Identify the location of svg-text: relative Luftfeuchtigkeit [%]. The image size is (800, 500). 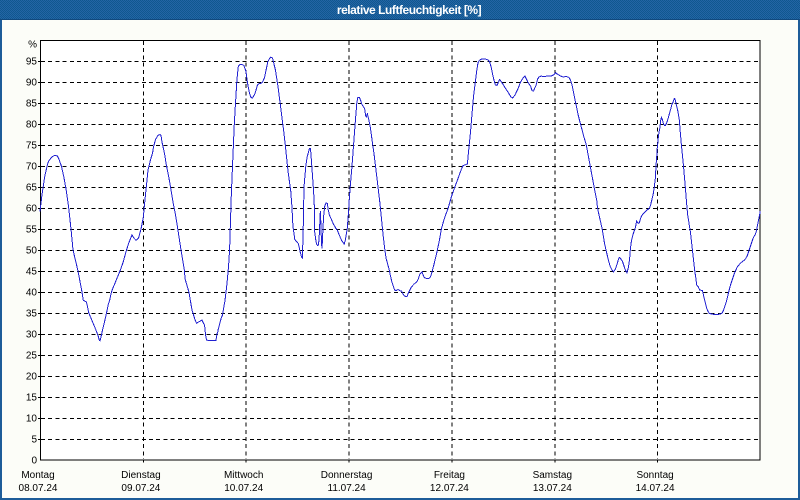
(409, 10).